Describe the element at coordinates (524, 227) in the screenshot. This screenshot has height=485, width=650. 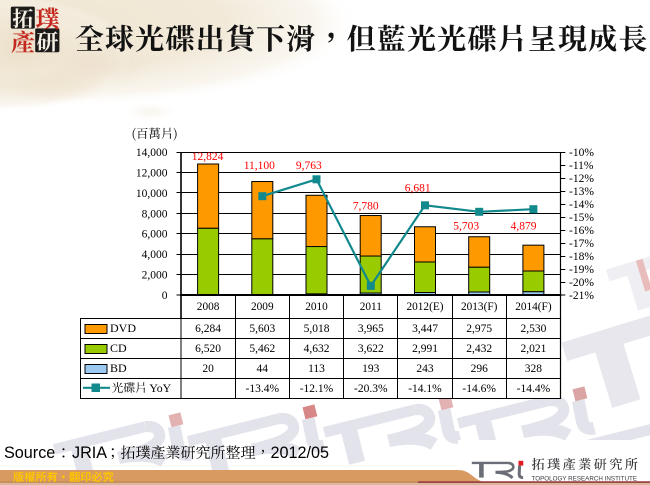
I see `svg-text: 4,879` at that location.